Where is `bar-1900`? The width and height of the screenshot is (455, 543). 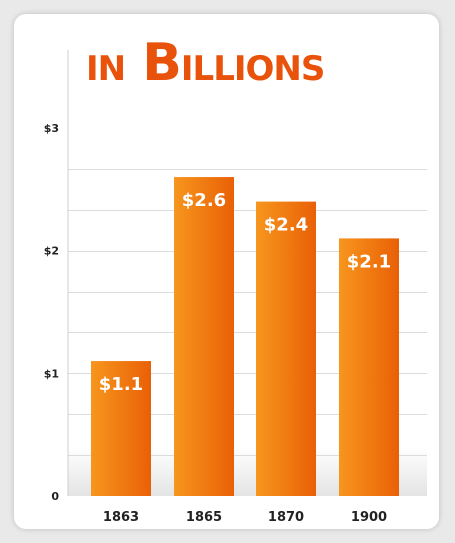
bar-1900 is located at coordinates (369, 367).